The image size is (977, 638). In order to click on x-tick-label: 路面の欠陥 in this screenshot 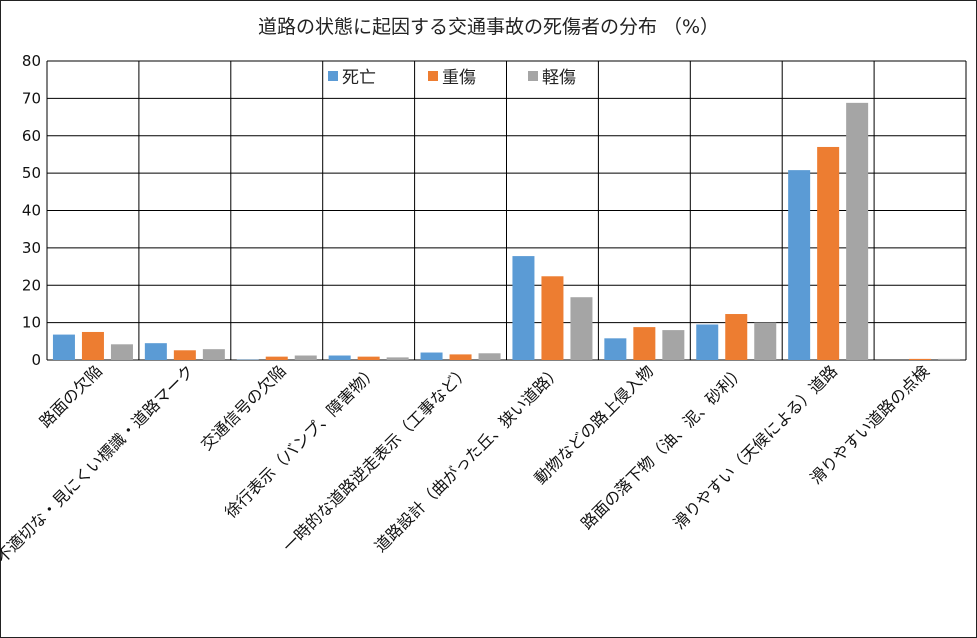, I will do `click(71, 396)`.